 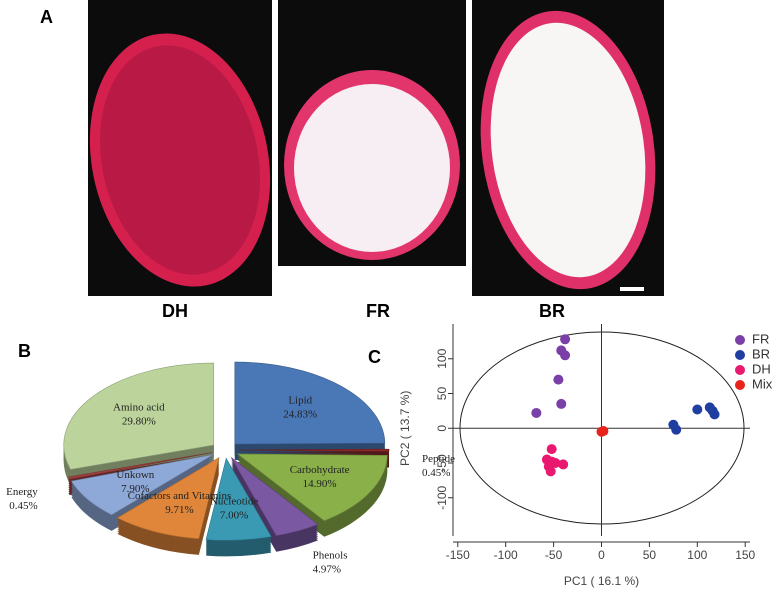 What do you see at coordinates (374, 357) in the screenshot?
I see `panel-label: C` at bounding box center [374, 357].